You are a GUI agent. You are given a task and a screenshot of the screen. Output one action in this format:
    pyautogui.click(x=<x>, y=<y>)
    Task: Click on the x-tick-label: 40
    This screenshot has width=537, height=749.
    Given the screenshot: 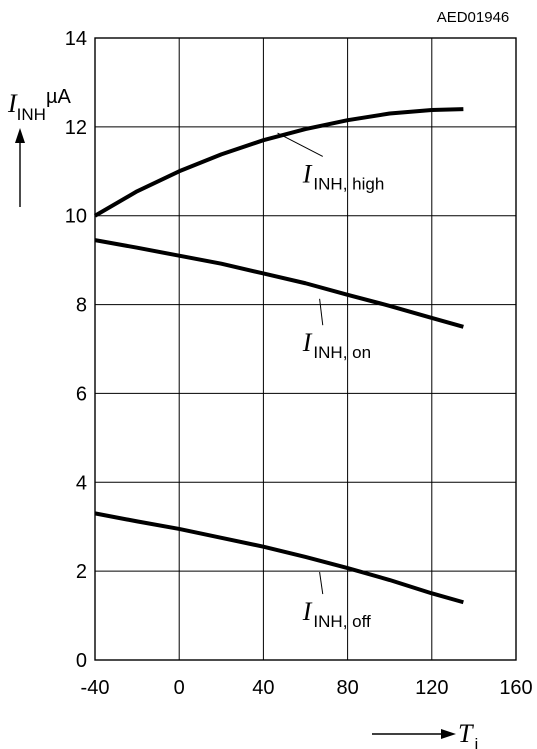 What is the action you would take?
    pyautogui.click(x=263, y=688)
    